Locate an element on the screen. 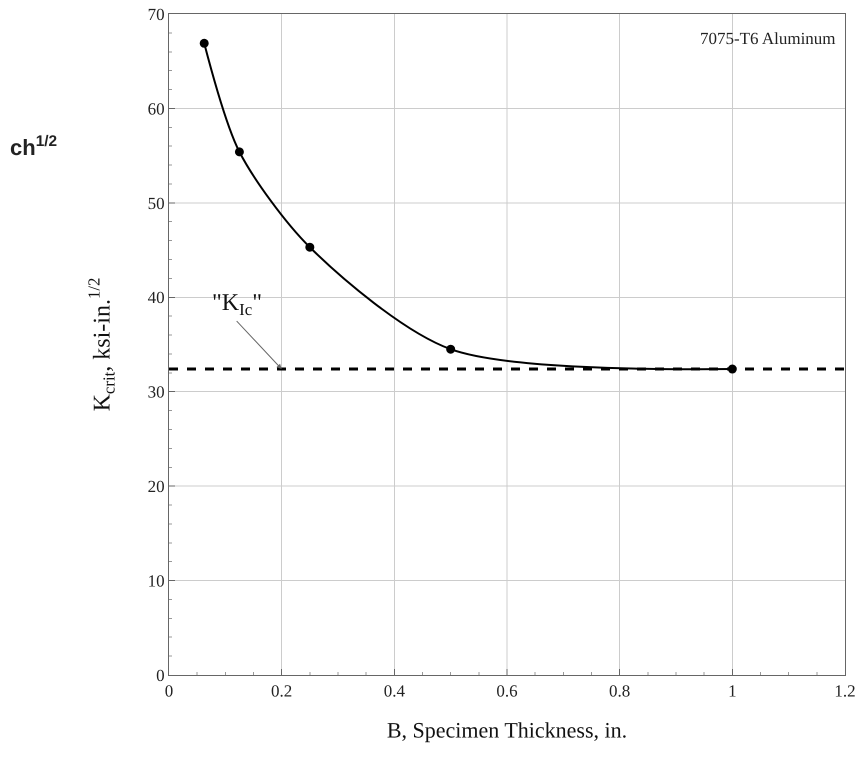 The height and width of the screenshot is (781, 863). text: ch$^{1/2}$ is located at coordinates (34, 146).